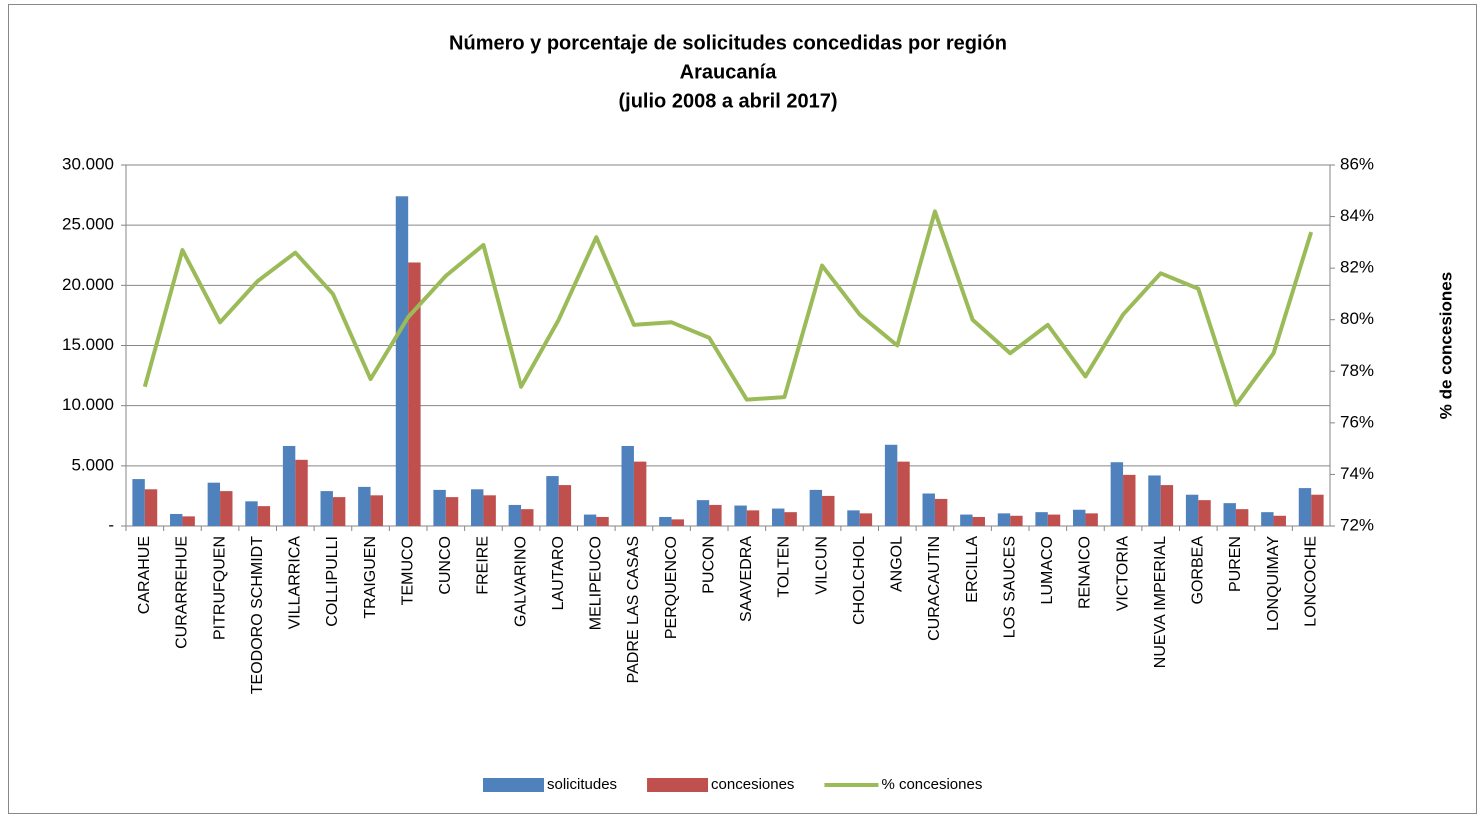 The image size is (1481, 823). Describe the element at coordinates (1357, 267) in the screenshot. I see `y2-tick-label: 82%` at that location.